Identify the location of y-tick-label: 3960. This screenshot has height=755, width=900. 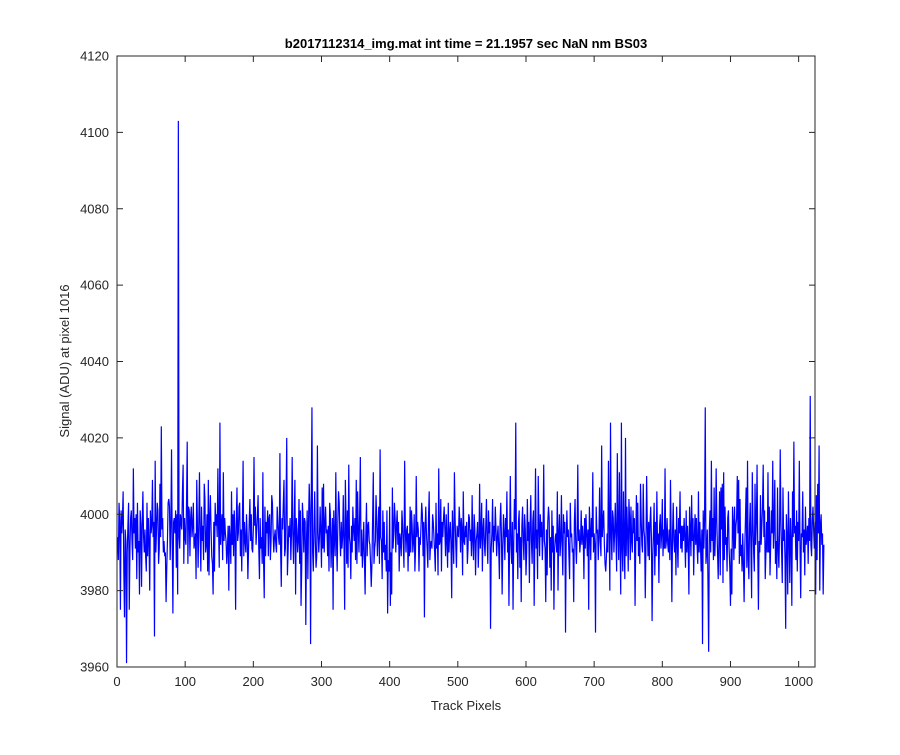
(94, 667).